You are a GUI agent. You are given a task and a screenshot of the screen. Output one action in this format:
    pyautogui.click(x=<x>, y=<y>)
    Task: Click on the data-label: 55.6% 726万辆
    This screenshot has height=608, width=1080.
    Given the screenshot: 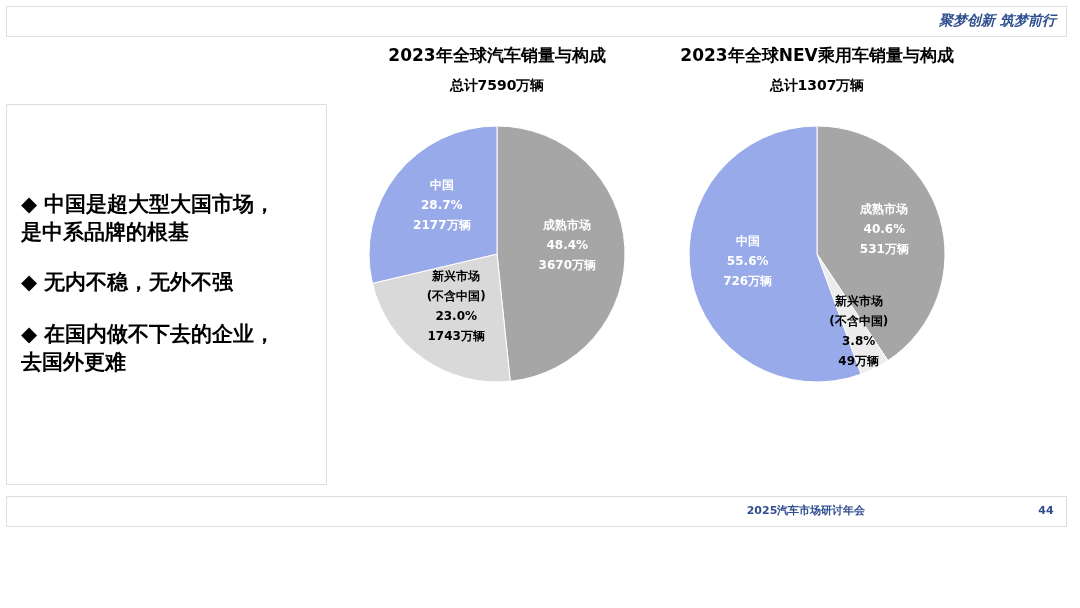 What is the action you would take?
    pyautogui.click(x=748, y=271)
    